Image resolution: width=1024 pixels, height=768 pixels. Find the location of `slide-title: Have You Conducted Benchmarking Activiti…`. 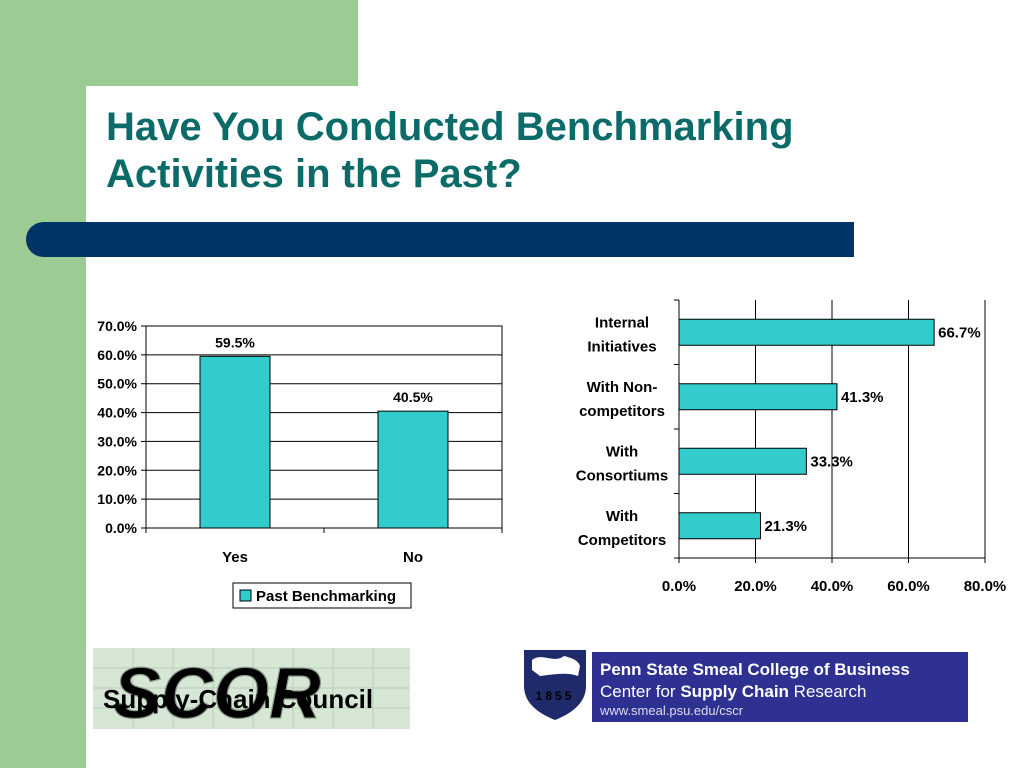

slide-title: Have You Conducted Benchmarking Activiti… is located at coordinates (506, 151).